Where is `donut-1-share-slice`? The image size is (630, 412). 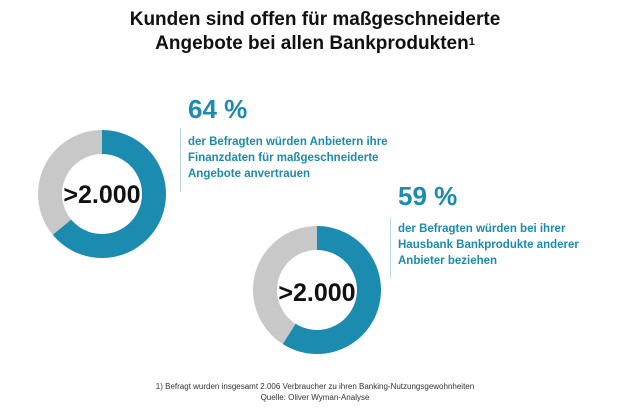
donut-1-share-slice is located at coordinates (109, 194).